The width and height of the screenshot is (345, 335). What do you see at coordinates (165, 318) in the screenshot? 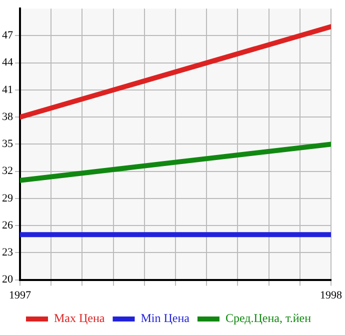
I see `legend-label: Min Цена` at bounding box center [165, 318].